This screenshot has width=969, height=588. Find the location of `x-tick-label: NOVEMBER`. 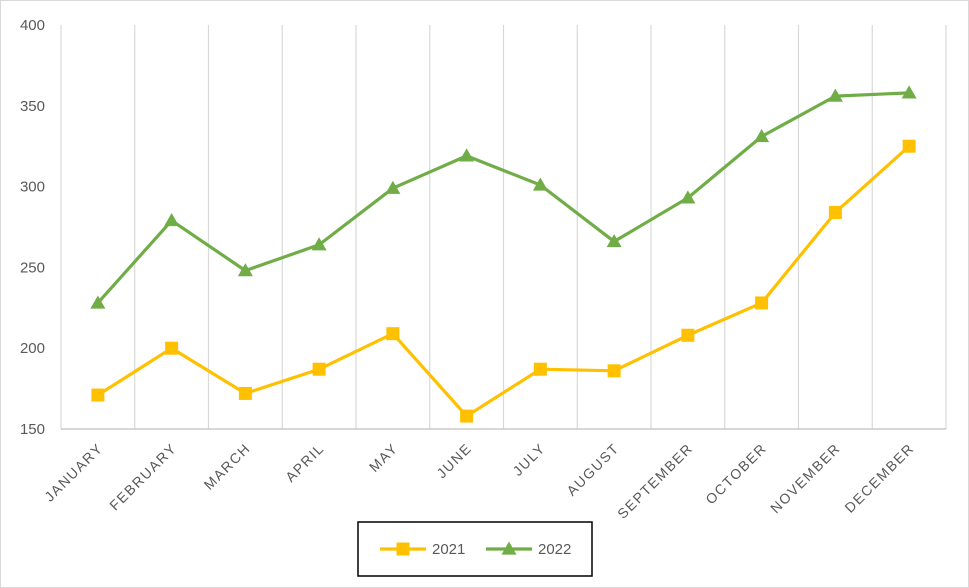

x-tick-label: NOVEMBER is located at coordinates (805, 478).